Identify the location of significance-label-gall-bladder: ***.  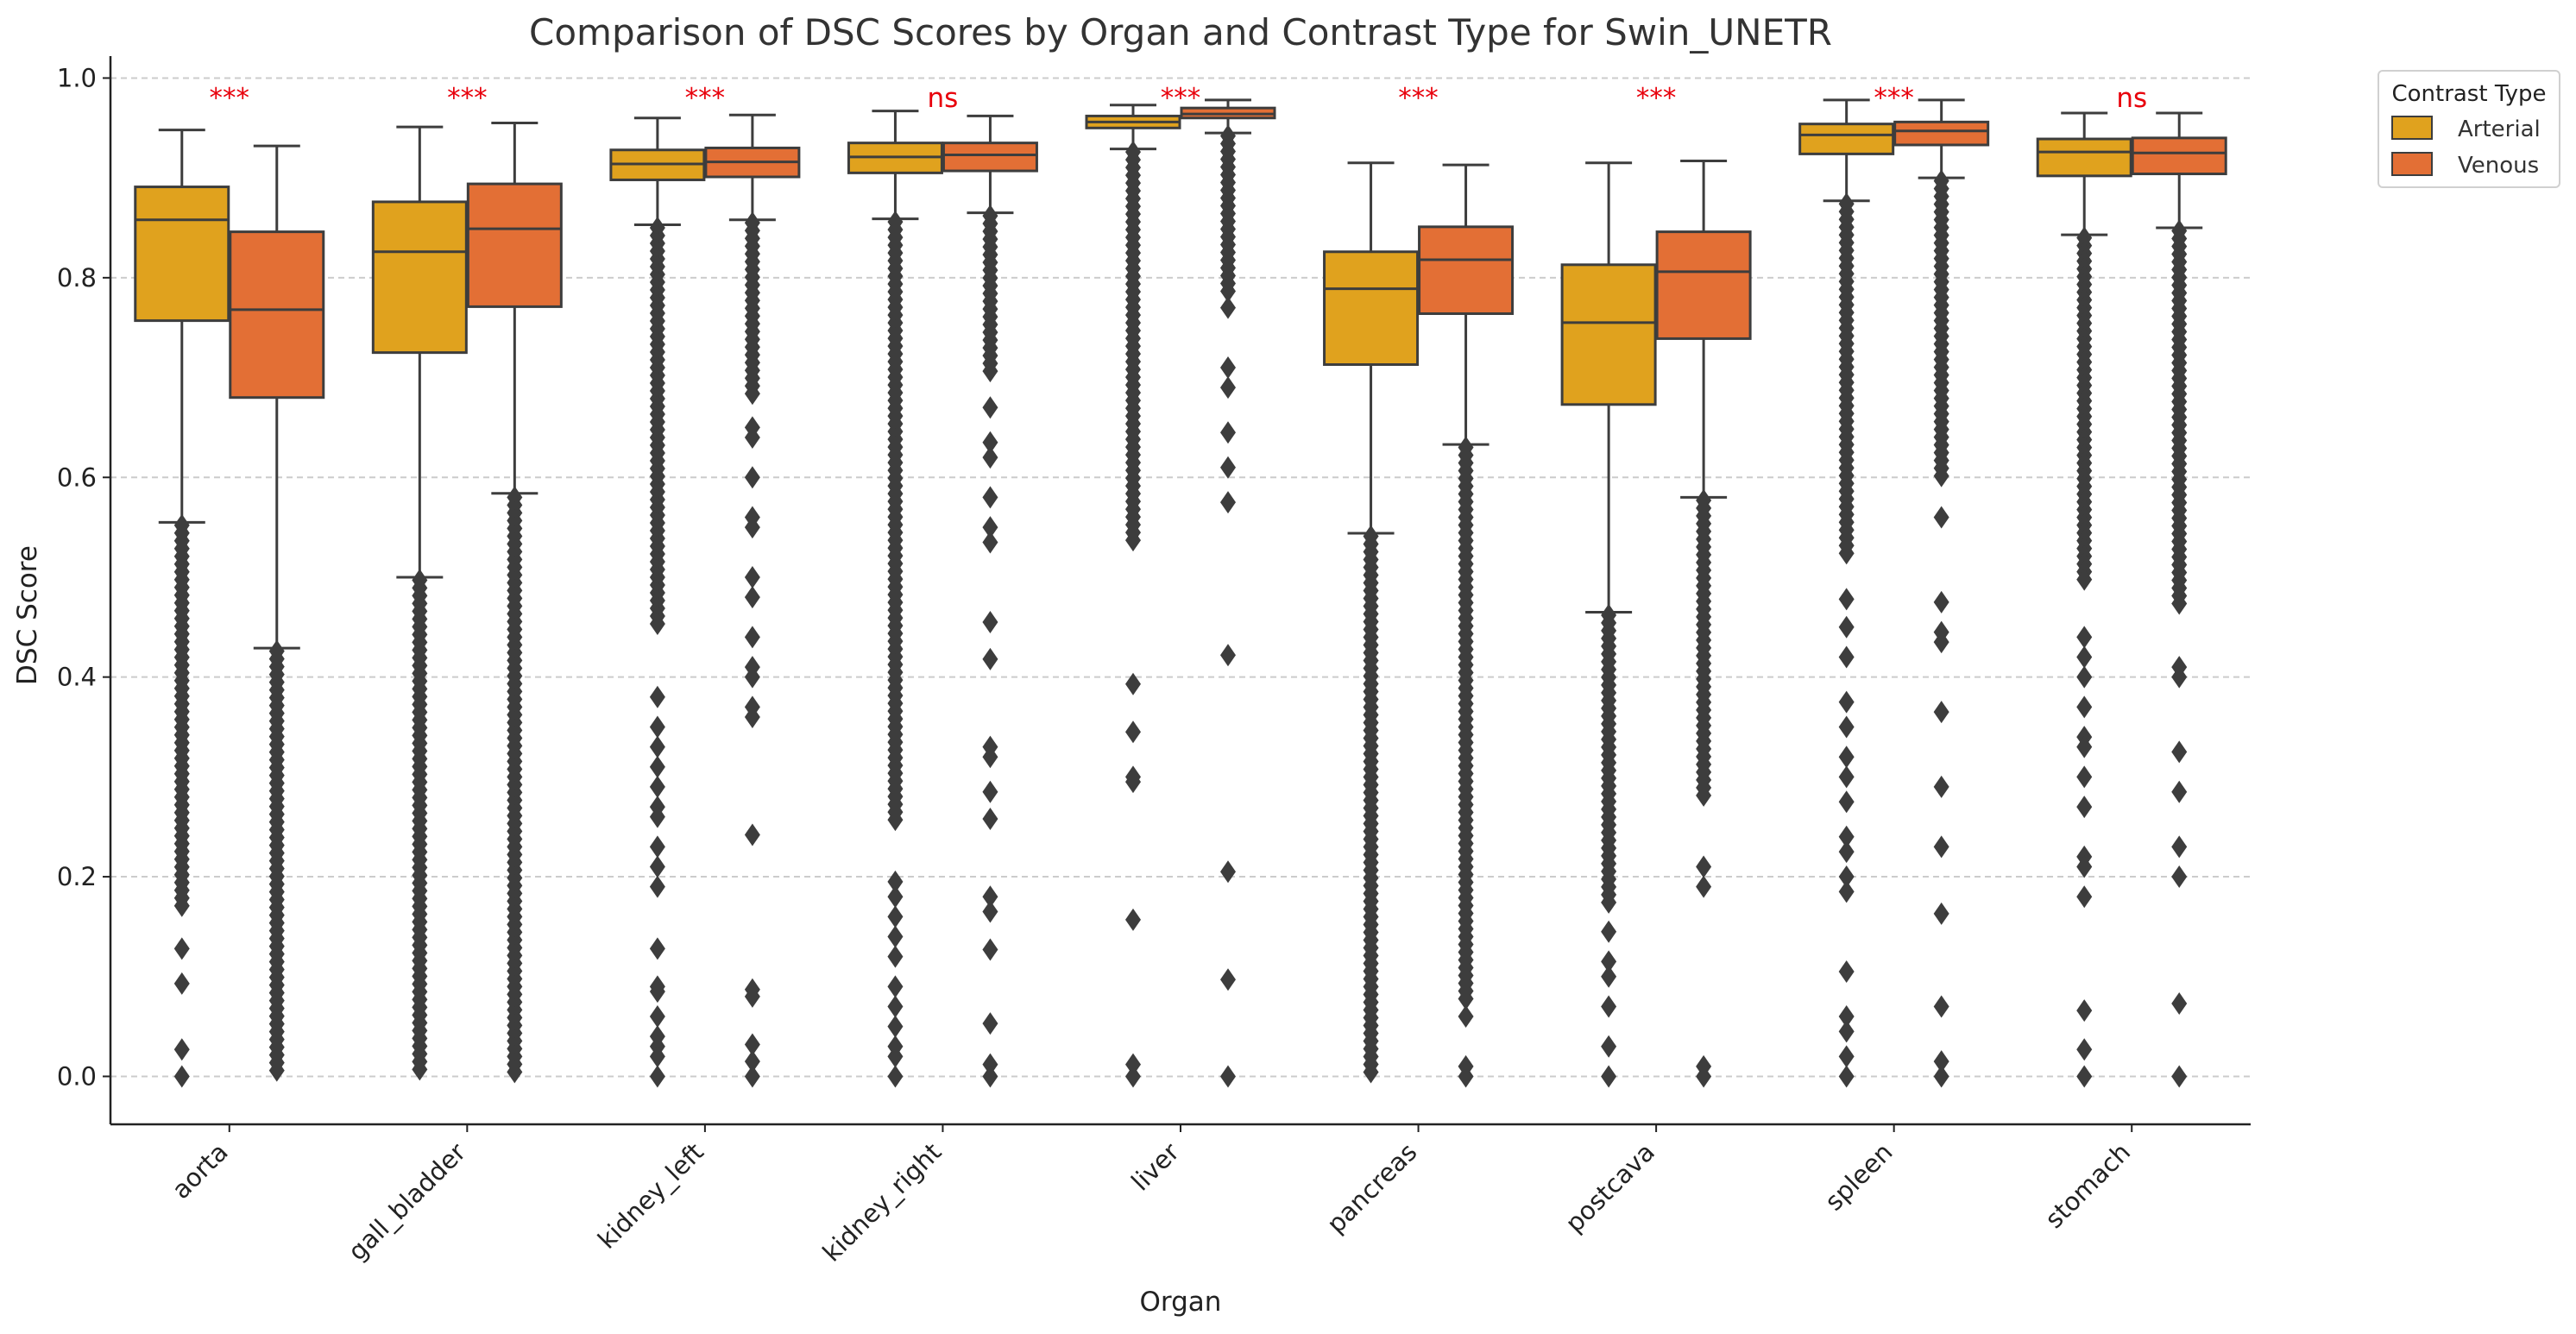
(467, 98).